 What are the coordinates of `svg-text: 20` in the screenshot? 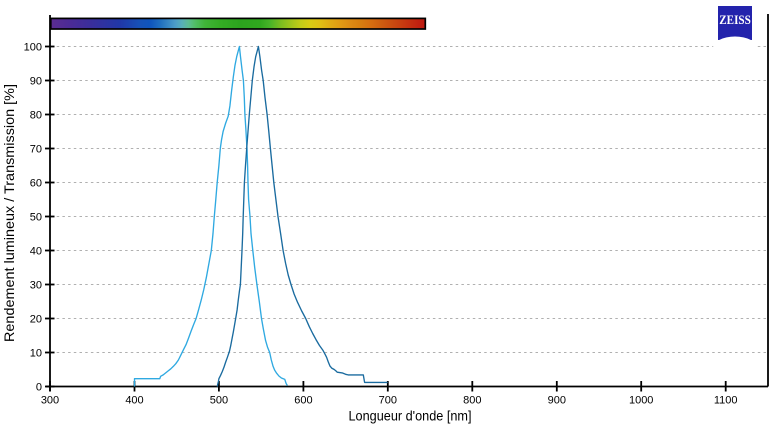 It's located at (36, 319).